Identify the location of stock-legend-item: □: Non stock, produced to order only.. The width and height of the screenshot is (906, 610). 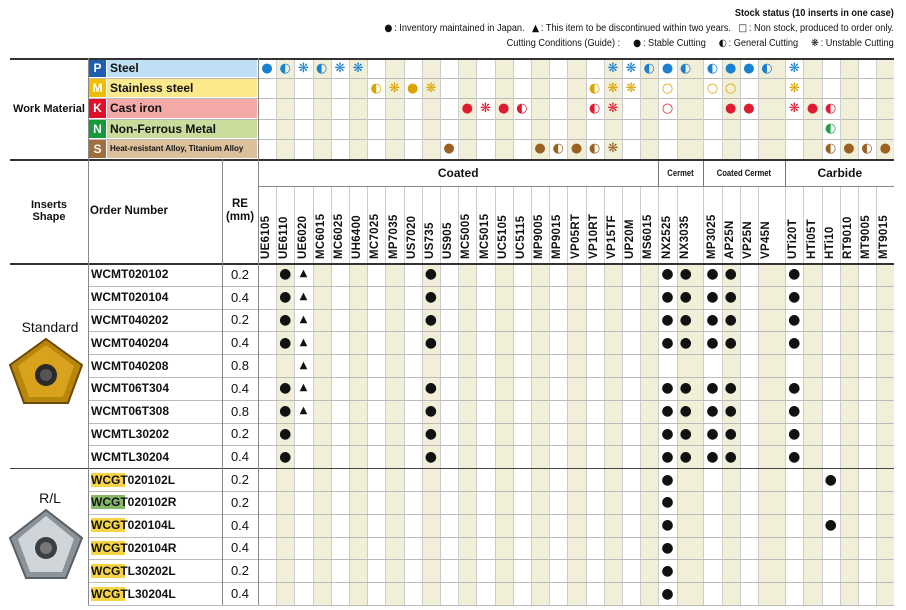
(816, 28).